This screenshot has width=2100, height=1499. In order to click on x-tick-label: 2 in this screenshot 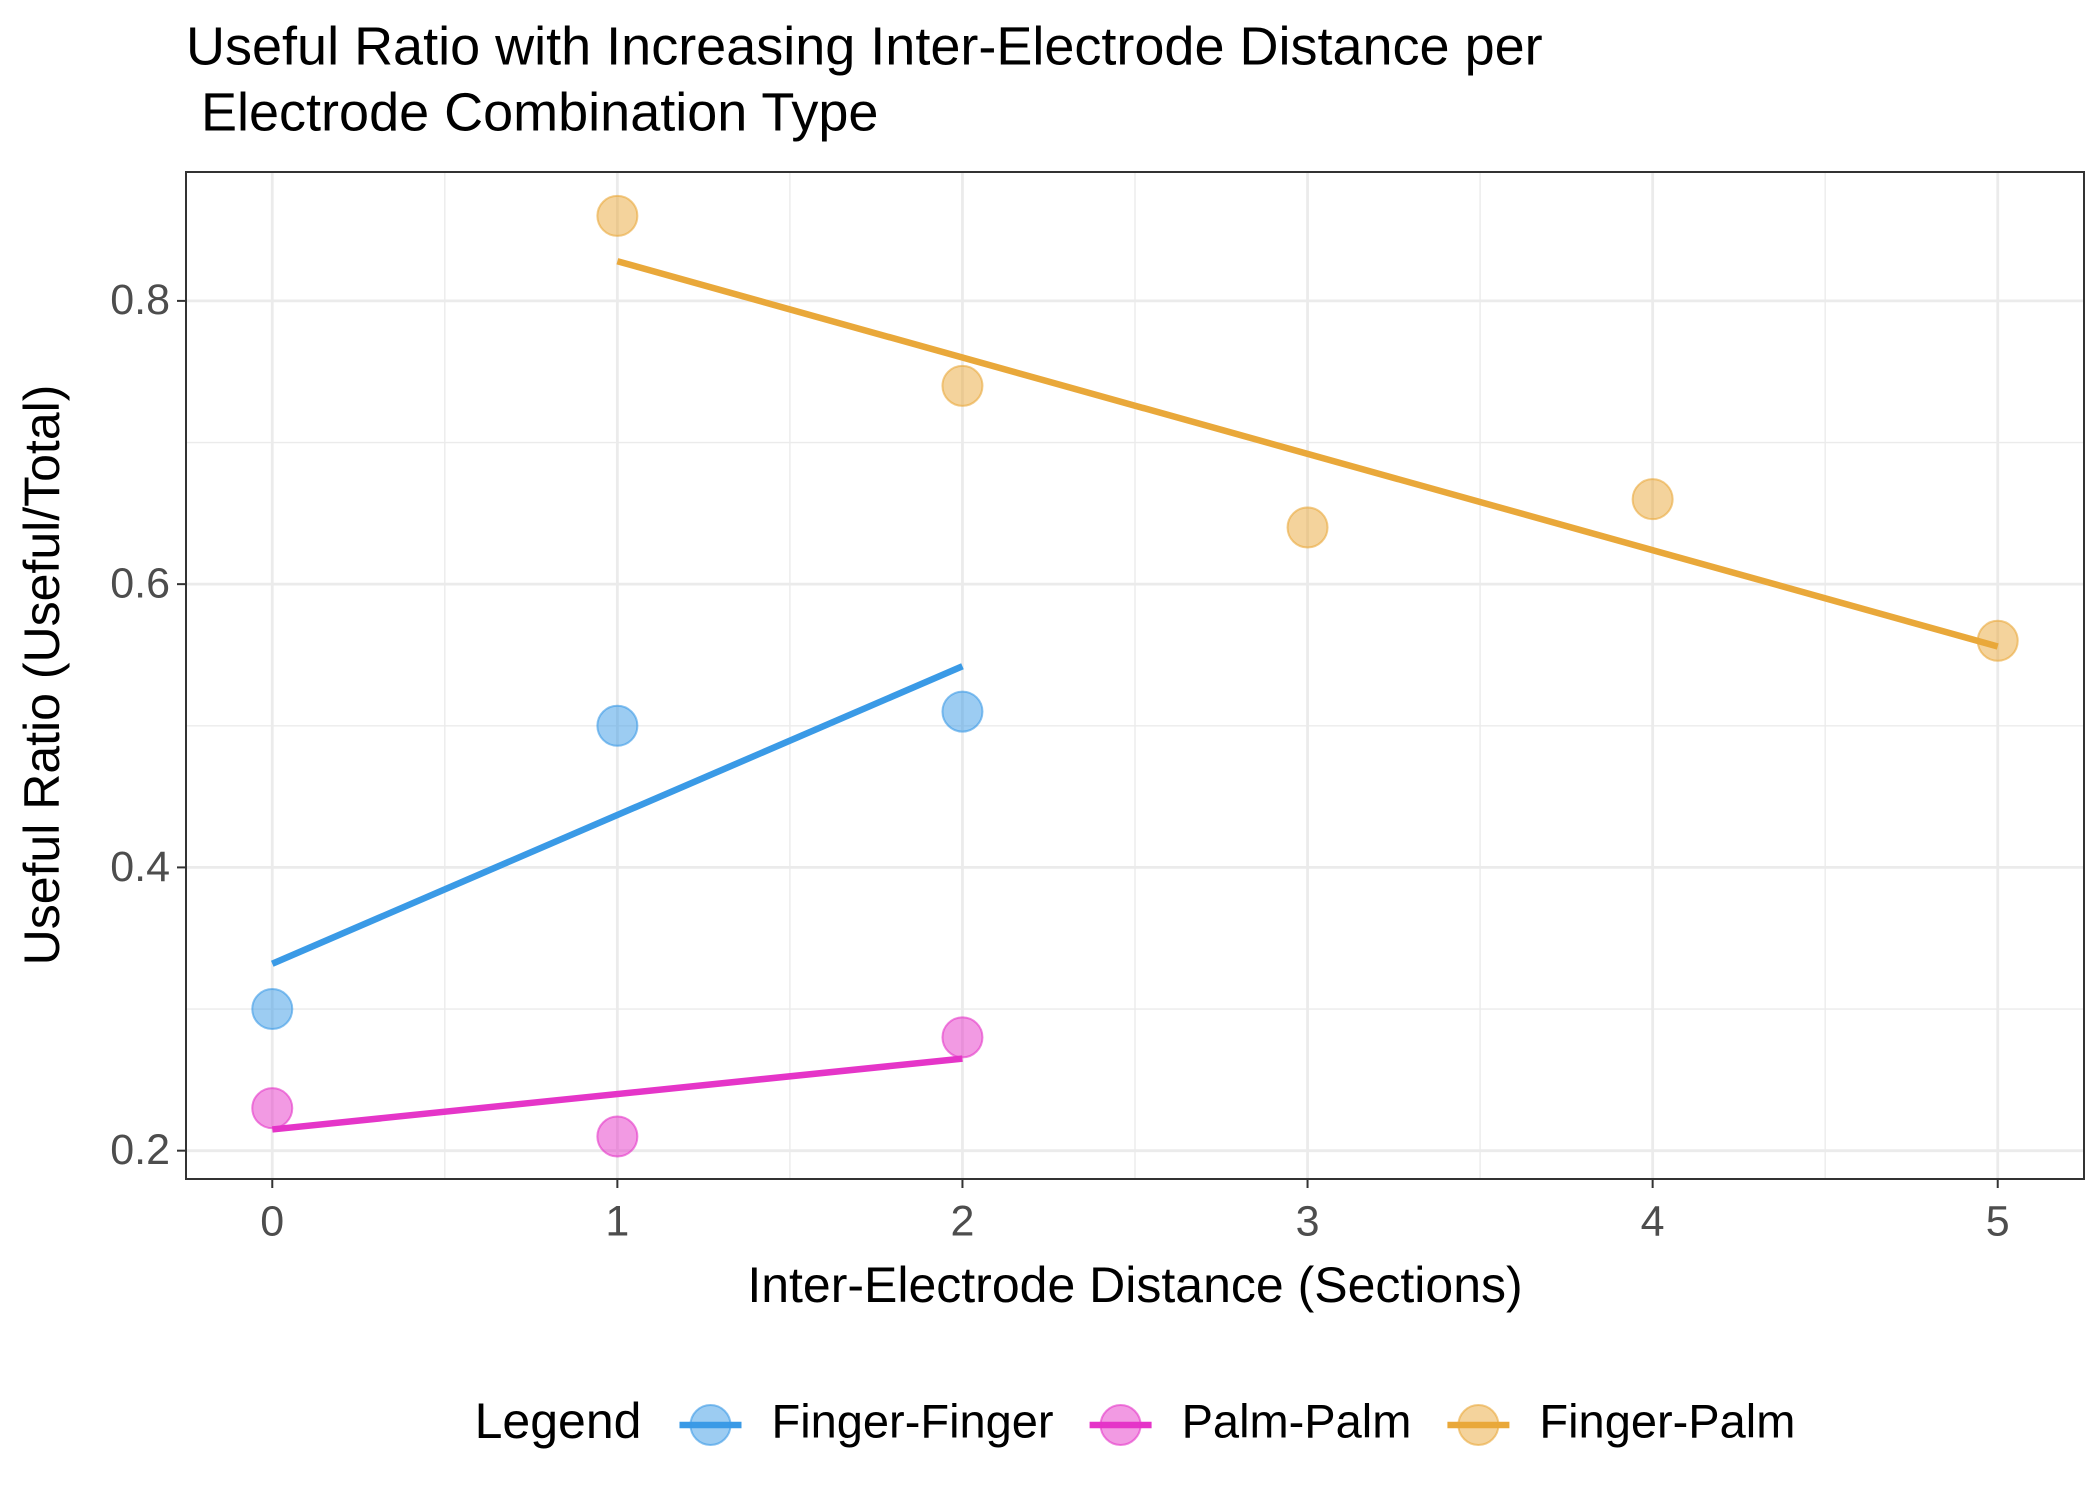, I will do `click(962, 1221)`.